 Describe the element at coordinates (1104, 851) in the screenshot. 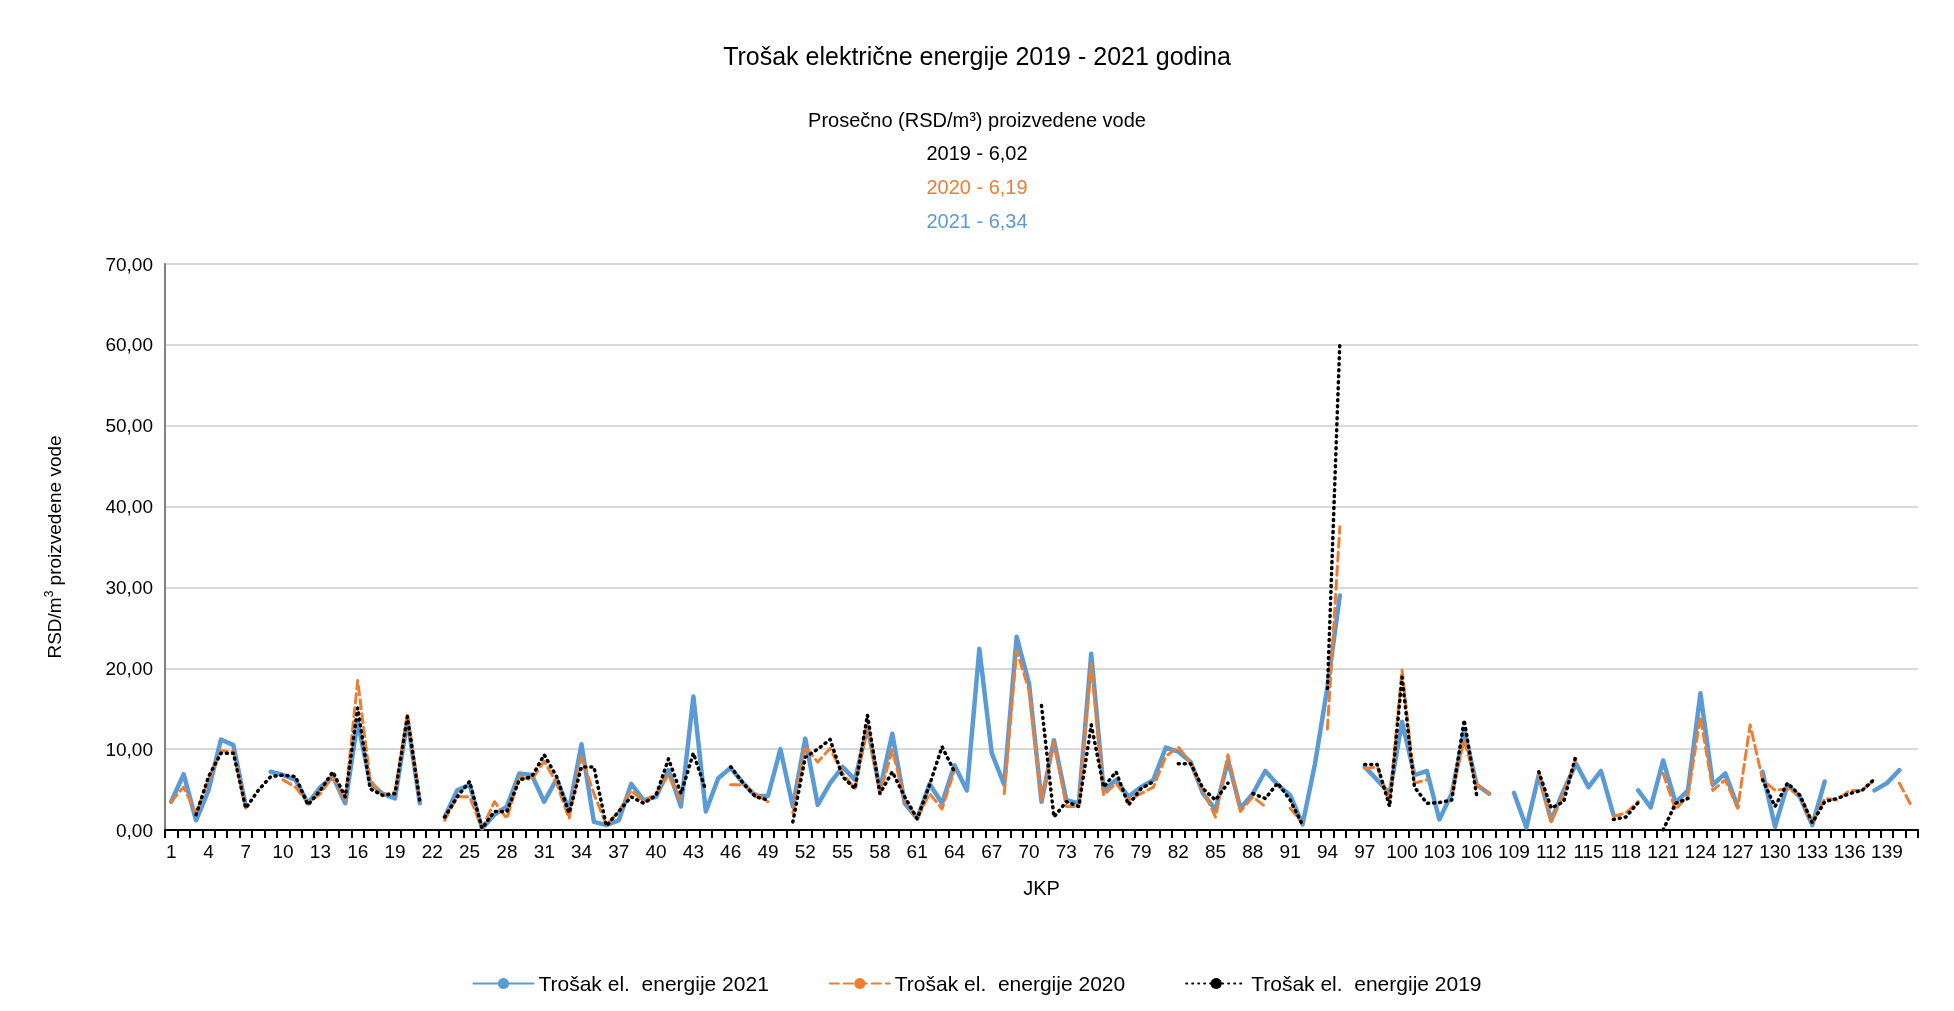

I see `x-tick-label: 76` at that location.